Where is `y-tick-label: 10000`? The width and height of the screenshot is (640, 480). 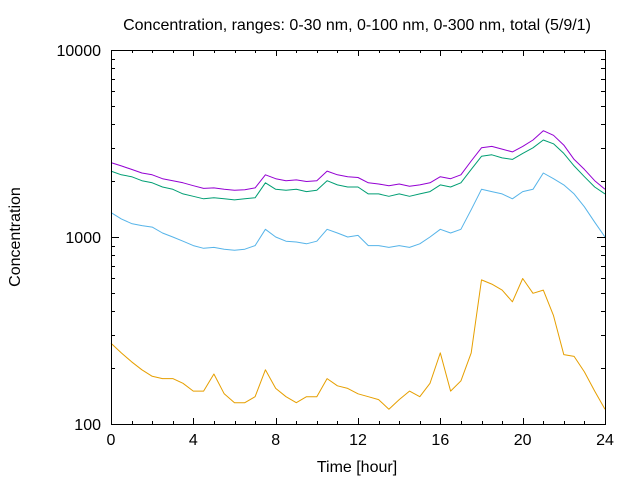 y-tick-label: 10000 is located at coordinates (79, 51).